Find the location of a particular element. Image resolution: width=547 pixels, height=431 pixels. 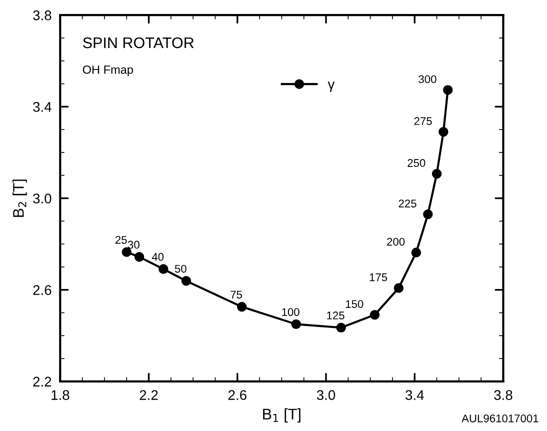

text: AUL961017001 is located at coordinates (500, 418).